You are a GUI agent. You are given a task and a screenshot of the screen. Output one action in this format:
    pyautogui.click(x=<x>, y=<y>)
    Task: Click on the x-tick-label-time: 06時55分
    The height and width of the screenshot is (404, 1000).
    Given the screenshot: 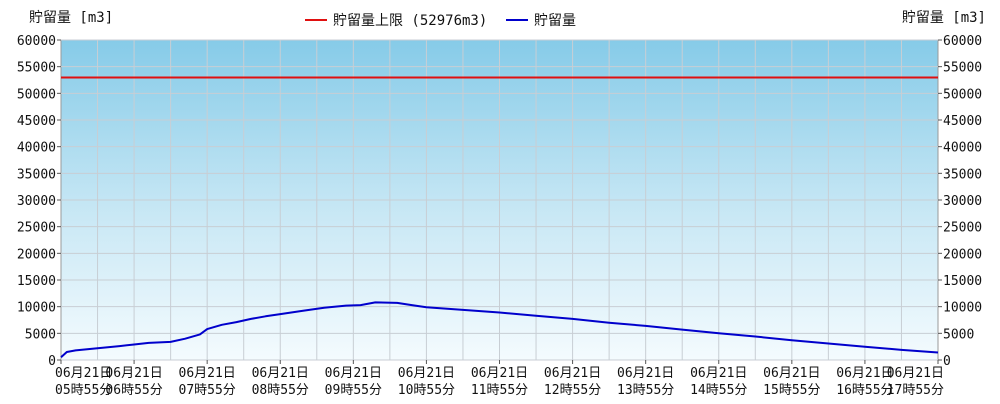 What is the action you would take?
    pyautogui.click(x=133, y=390)
    